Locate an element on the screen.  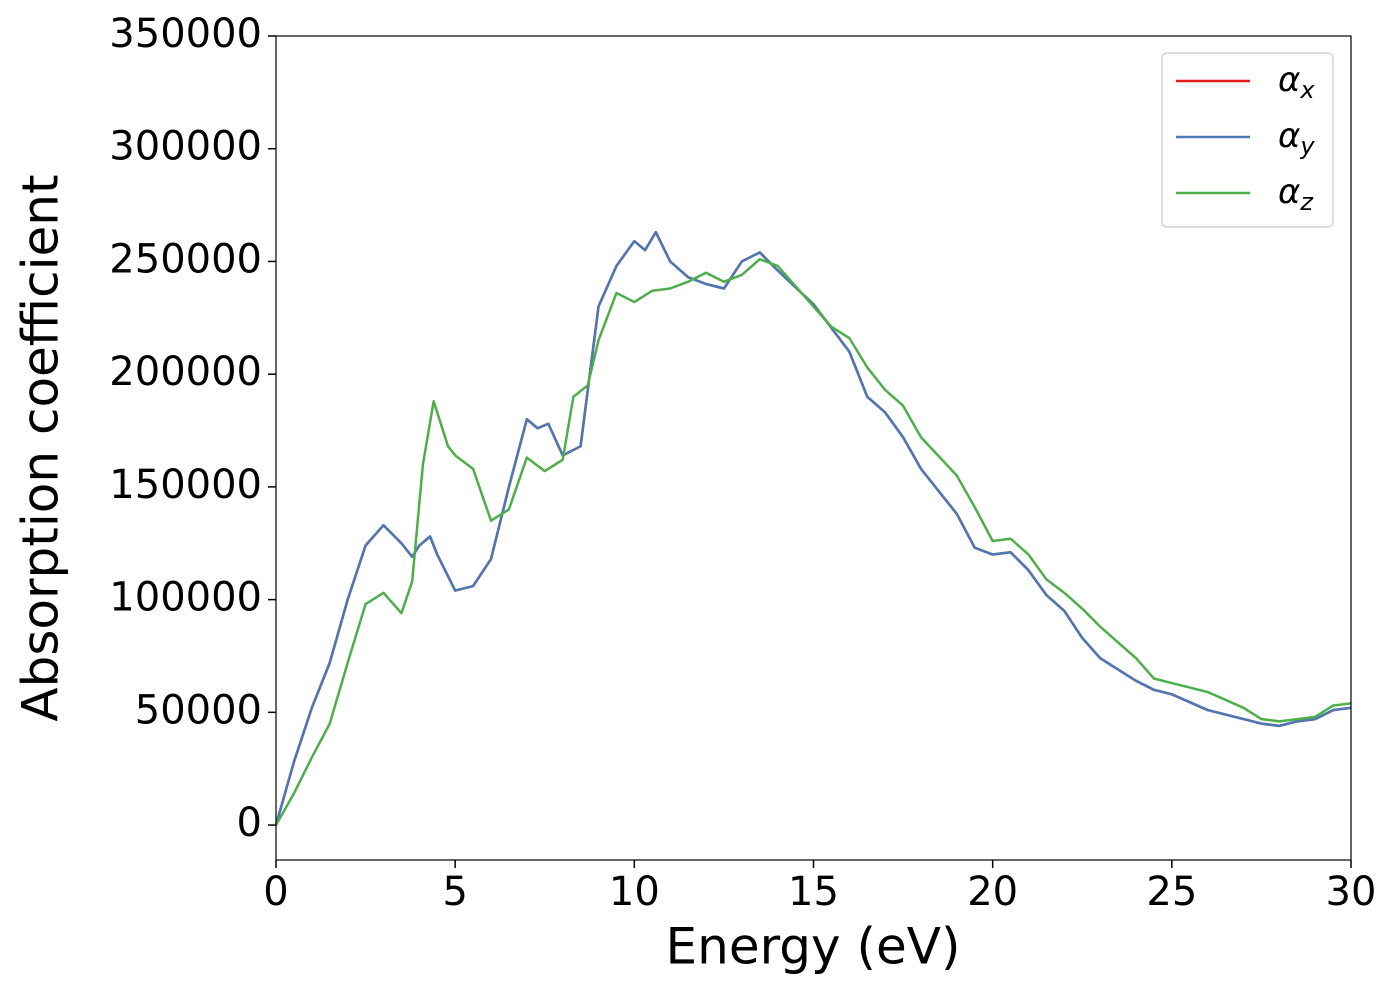
y-tick-label: 250000 is located at coordinates (185, 259).